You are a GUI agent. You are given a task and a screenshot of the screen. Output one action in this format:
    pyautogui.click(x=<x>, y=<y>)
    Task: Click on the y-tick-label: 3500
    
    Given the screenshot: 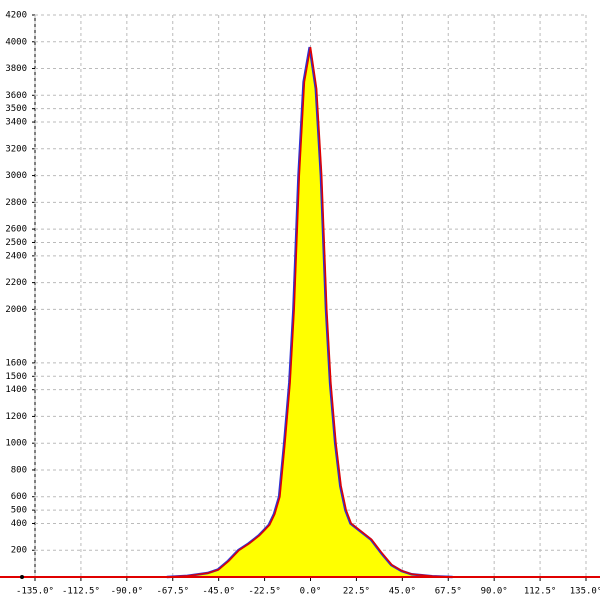 What is the action you would take?
    pyautogui.click(x=16, y=109)
    